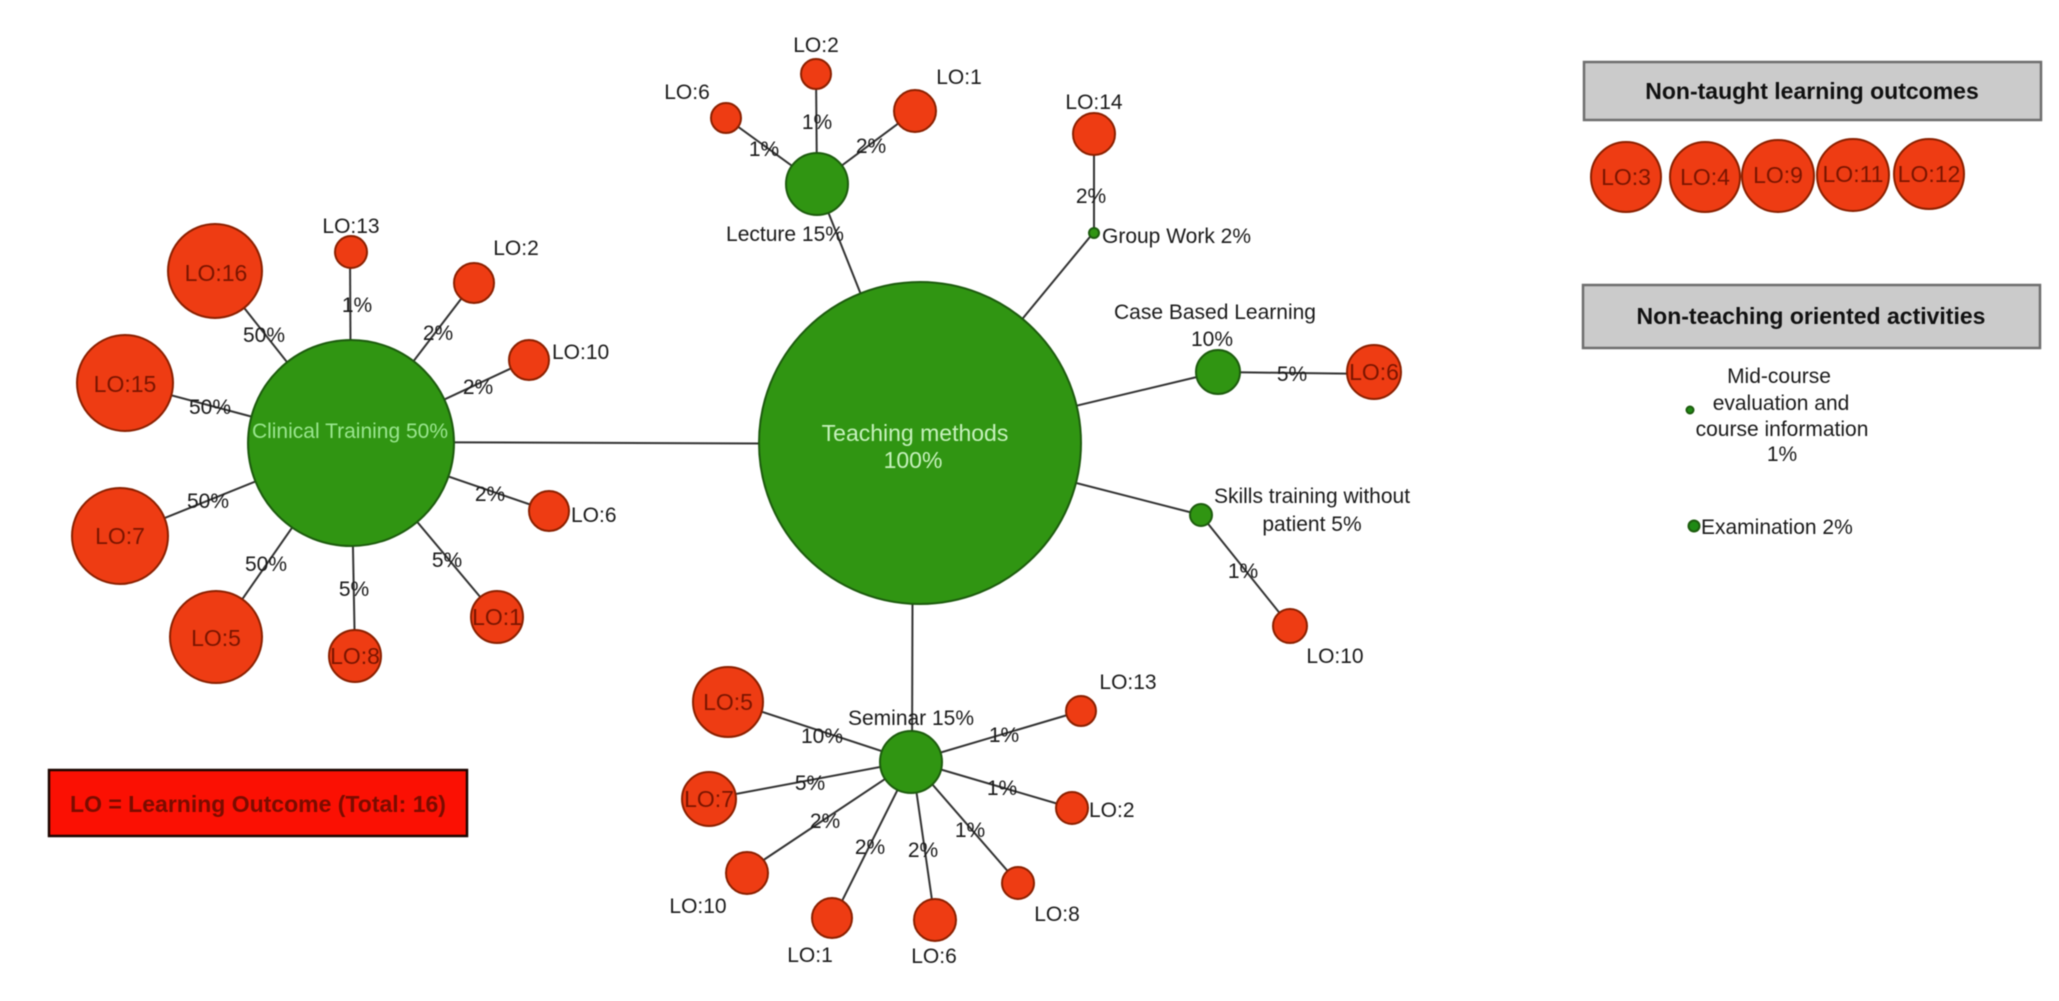  What do you see at coordinates (1626, 177) in the screenshot?
I see `svg-text: LO:3` at bounding box center [1626, 177].